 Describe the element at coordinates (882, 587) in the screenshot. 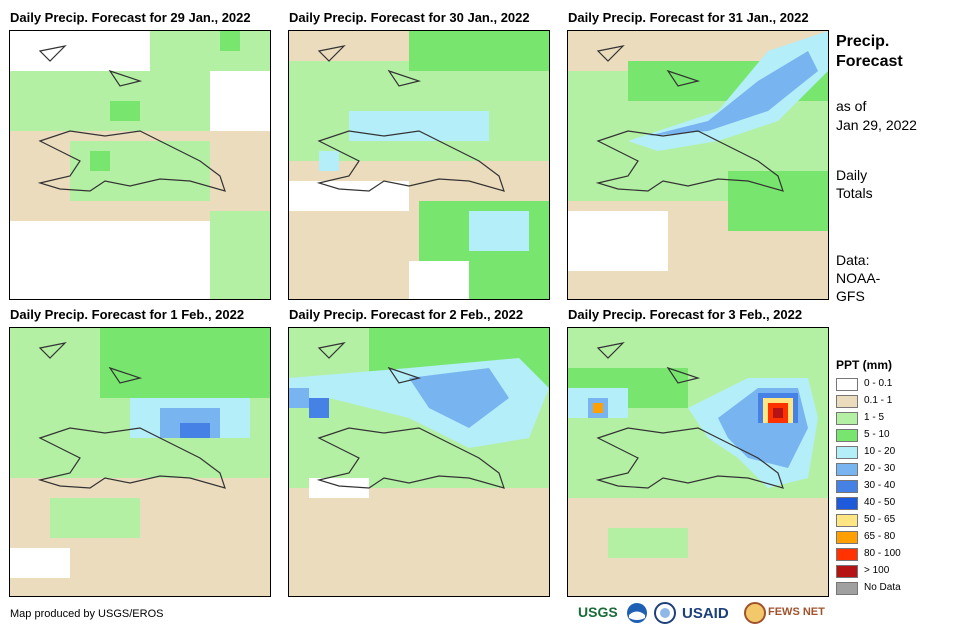

I see `legend-label: No Data` at that location.